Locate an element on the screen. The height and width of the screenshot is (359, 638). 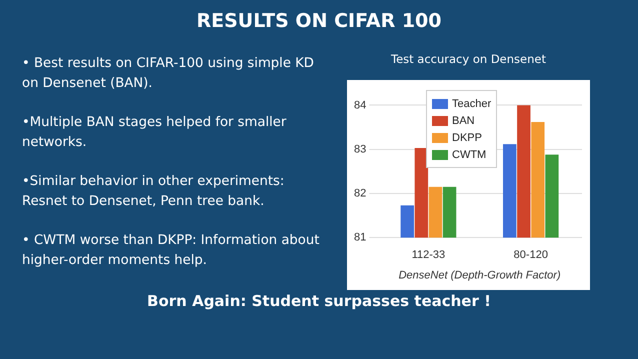
y-tick-label: 81 is located at coordinates (360, 238).